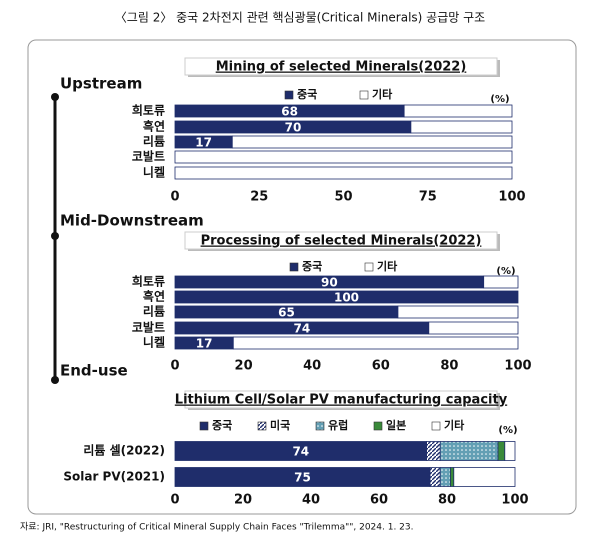 This screenshot has width=600, height=540. What do you see at coordinates (114, 477) in the screenshot?
I see `category-label: Solar PV(2021)` at bounding box center [114, 477].